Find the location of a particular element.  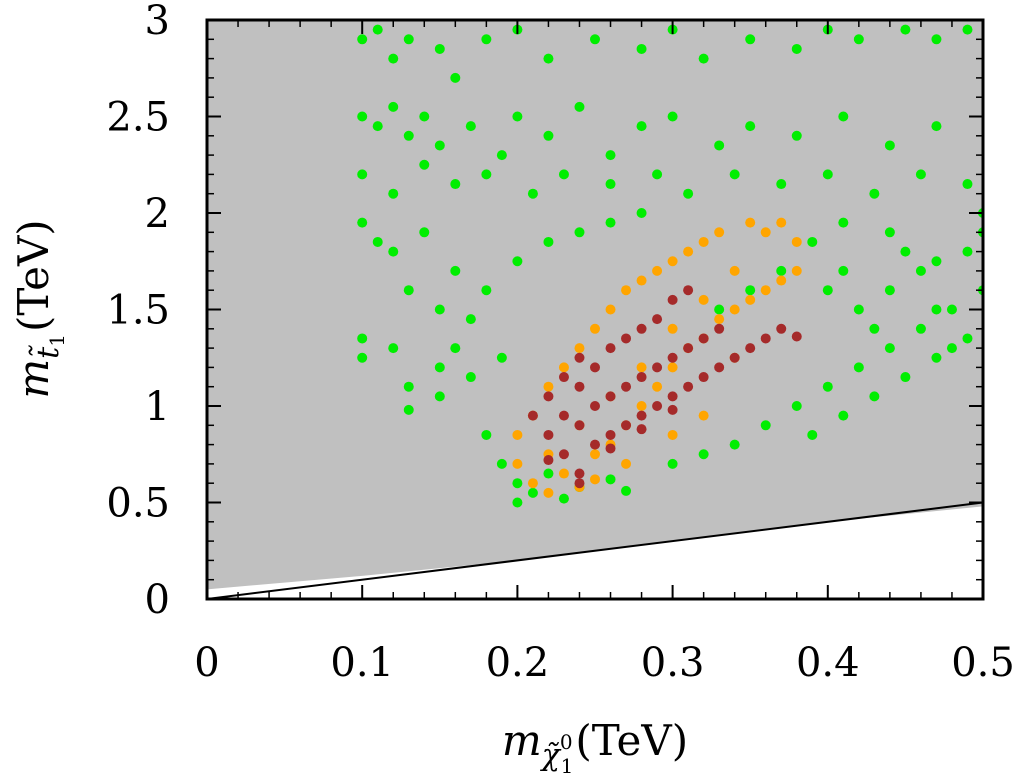

y-tick-label-3: 1.5 is located at coordinates (138, 311).